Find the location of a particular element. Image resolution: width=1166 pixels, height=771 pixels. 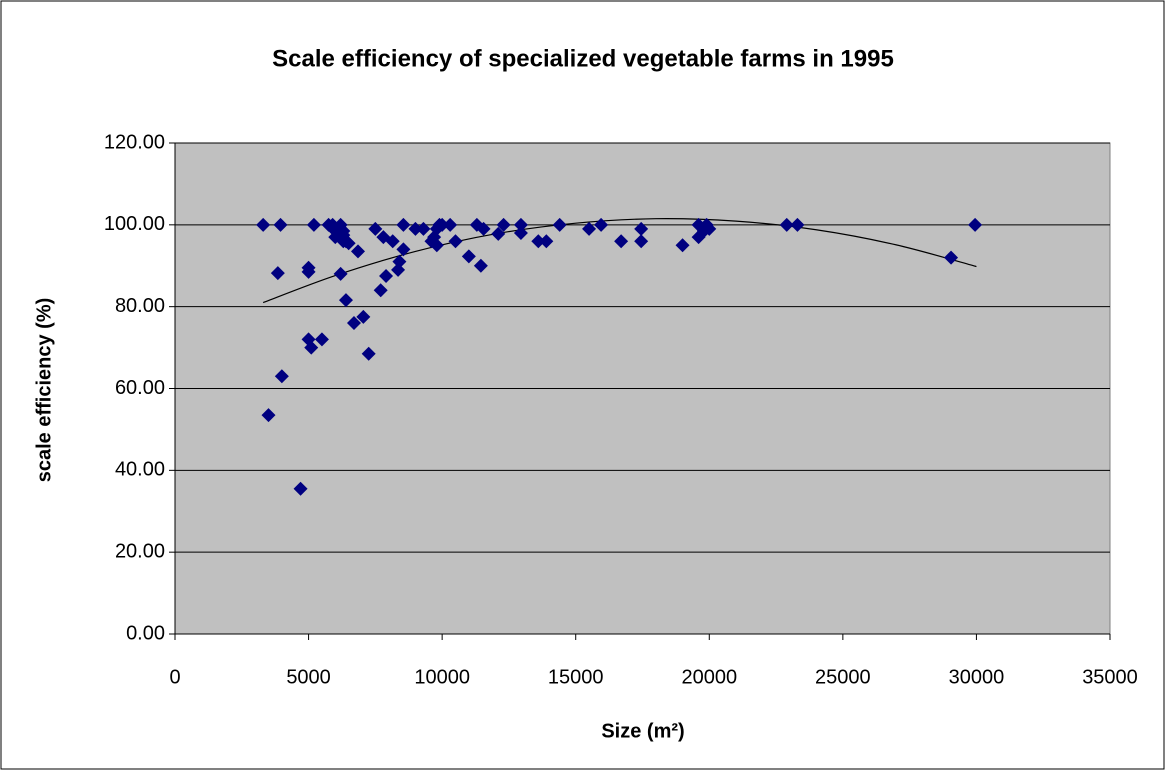

x-tick-label: 5000 is located at coordinates (308, 677).